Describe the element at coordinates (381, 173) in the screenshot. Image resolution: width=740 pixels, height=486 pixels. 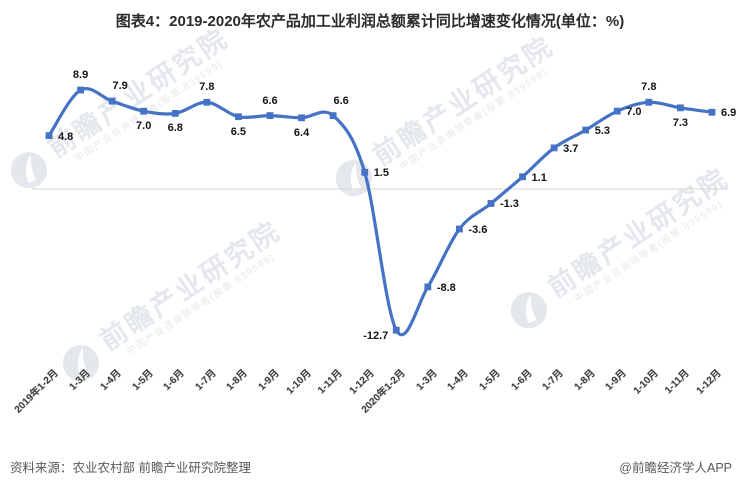
I see `data-label: 1.5` at that location.